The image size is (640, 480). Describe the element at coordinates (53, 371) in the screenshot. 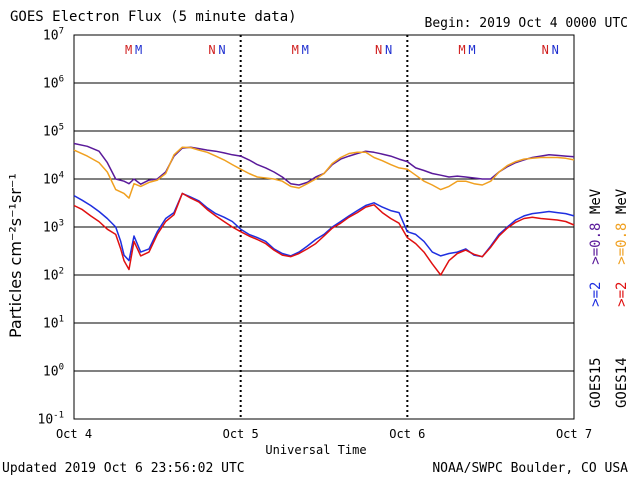

I see `y-tick-label: 10⁰` at that location.